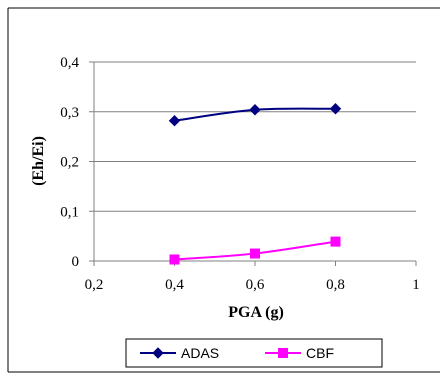 The width and height of the screenshot is (448, 378). What do you see at coordinates (179, 353) in the screenshot?
I see `legend-item-adas: ADAS` at bounding box center [179, 353].